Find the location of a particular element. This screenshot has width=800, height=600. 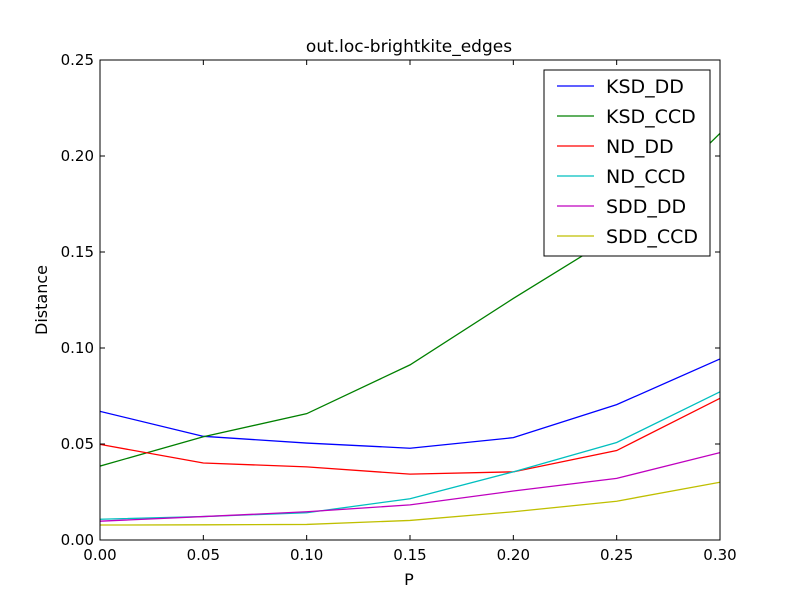

y-tick-label: 0.00 is located at coordinates (77, 540).